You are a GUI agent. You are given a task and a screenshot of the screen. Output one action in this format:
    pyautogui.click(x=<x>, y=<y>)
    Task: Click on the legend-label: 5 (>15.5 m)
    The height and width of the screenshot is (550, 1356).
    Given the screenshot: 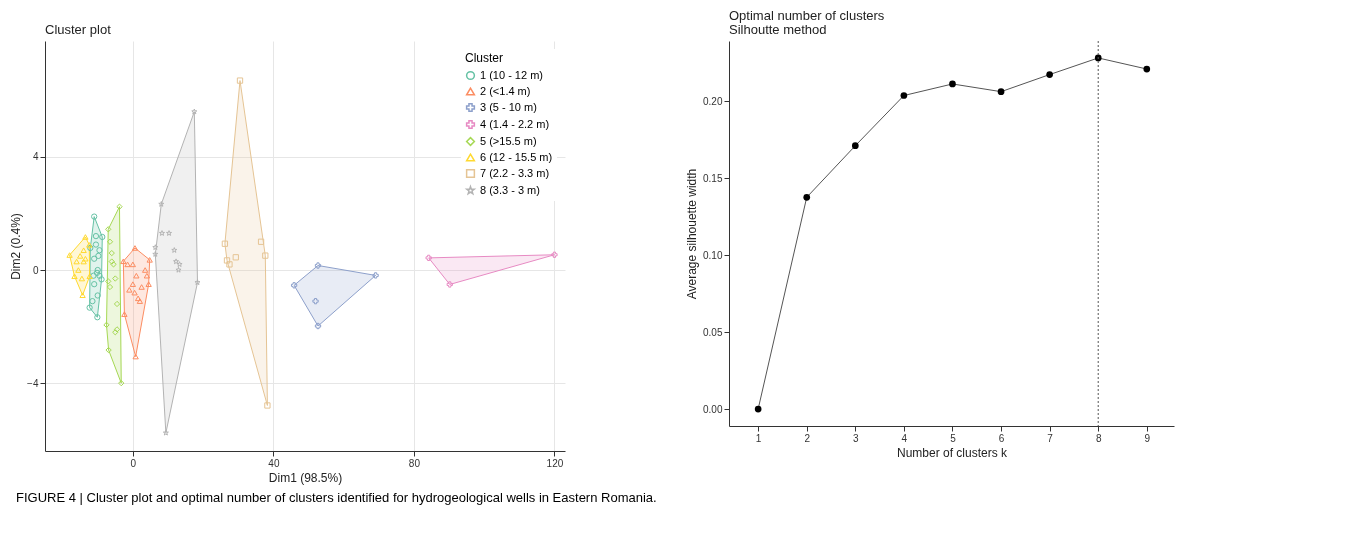 What is the action you would take?
    pyautogui.click(x=508, y=140)
    